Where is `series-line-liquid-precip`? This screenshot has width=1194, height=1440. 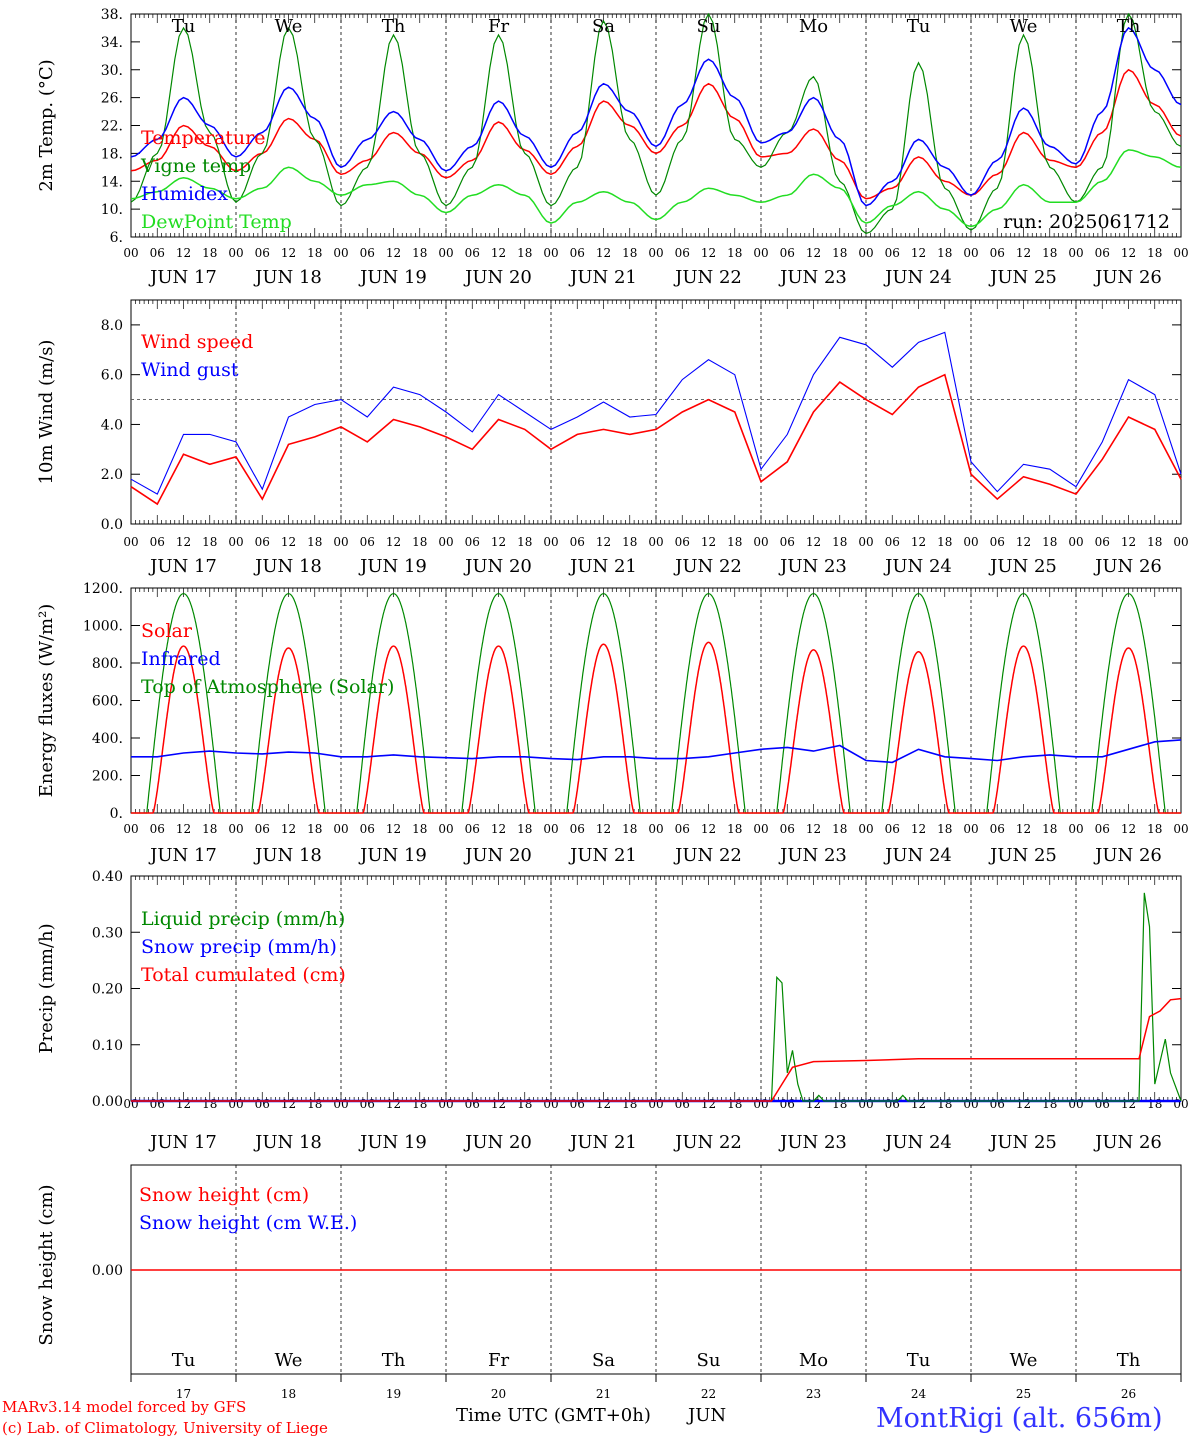
series-line-liquid-precip is located at coordinates (656, 997).